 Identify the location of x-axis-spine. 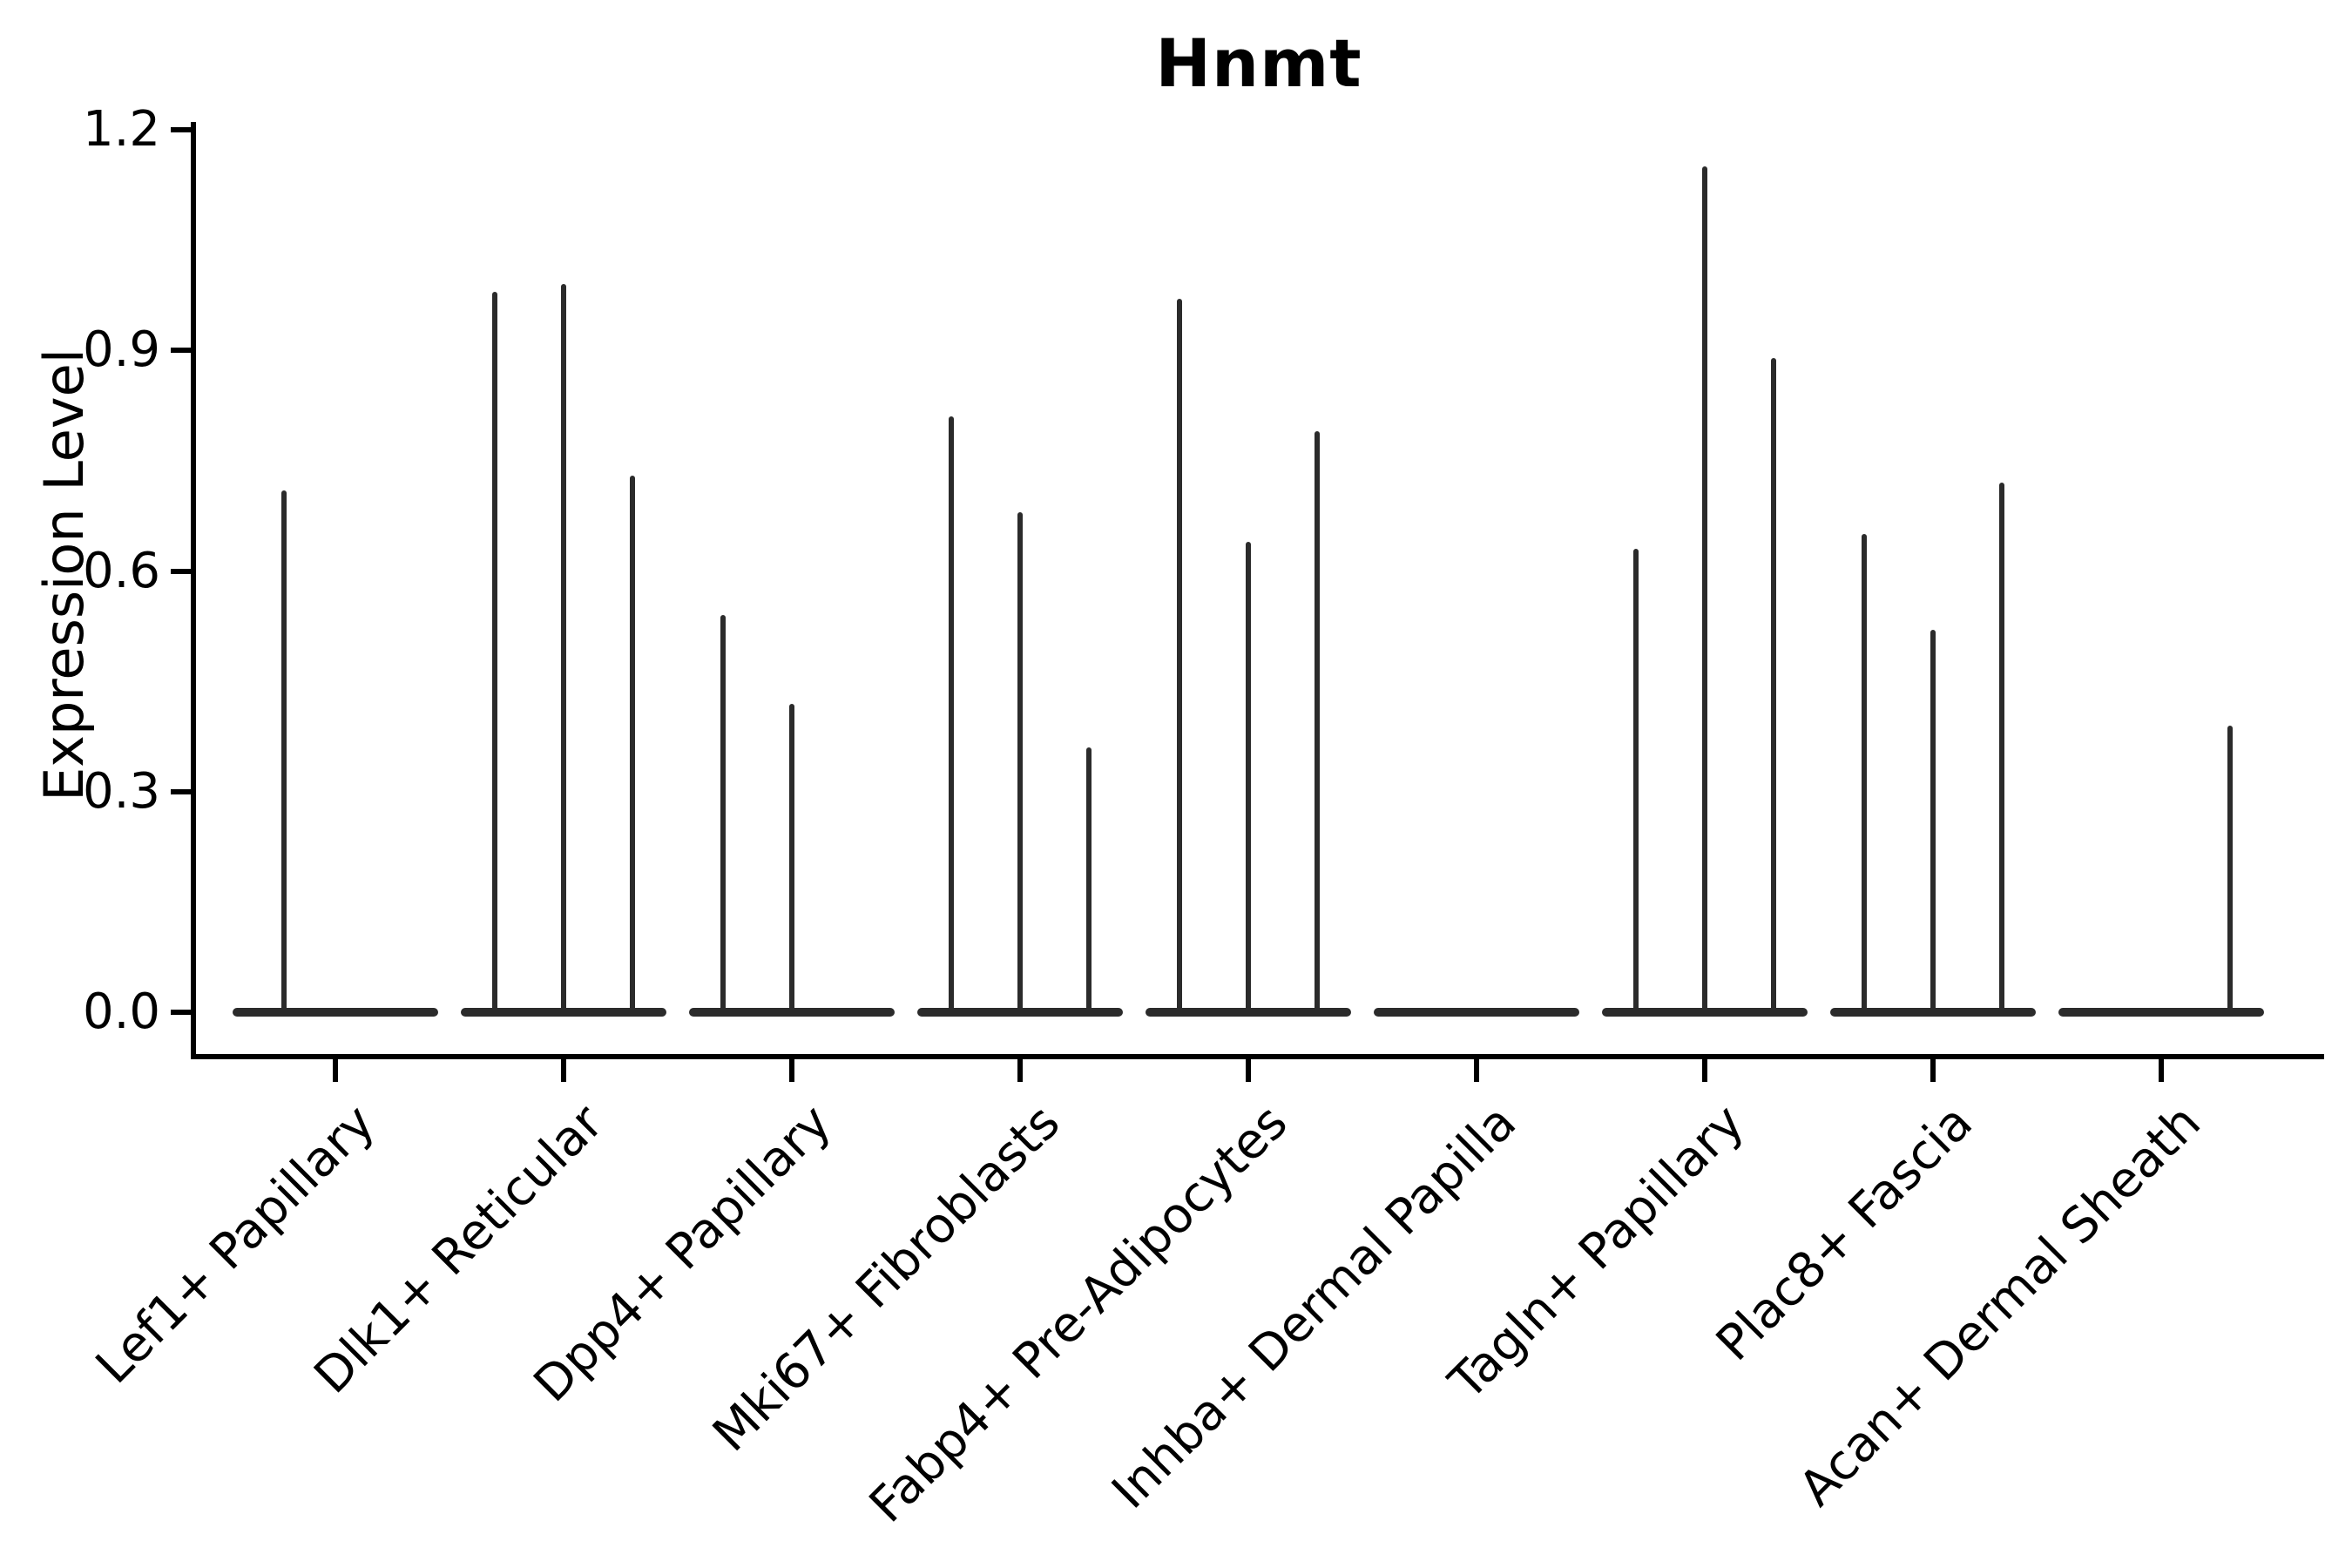
(1257, 1056).